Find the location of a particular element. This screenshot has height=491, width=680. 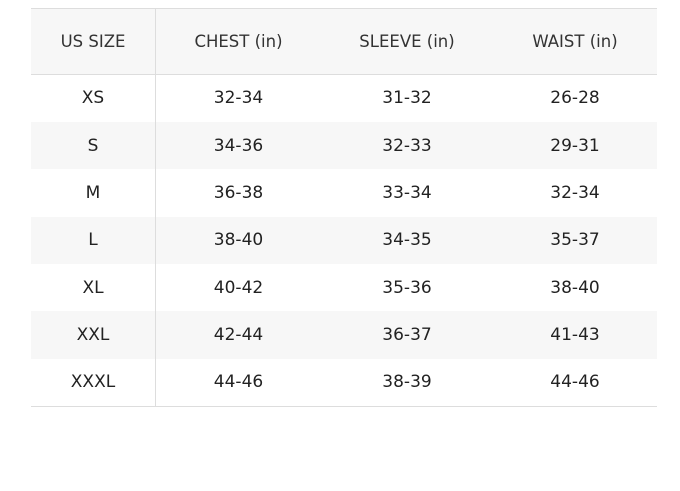

cell-chest: 32-34 is located at coordinates (238, 98).